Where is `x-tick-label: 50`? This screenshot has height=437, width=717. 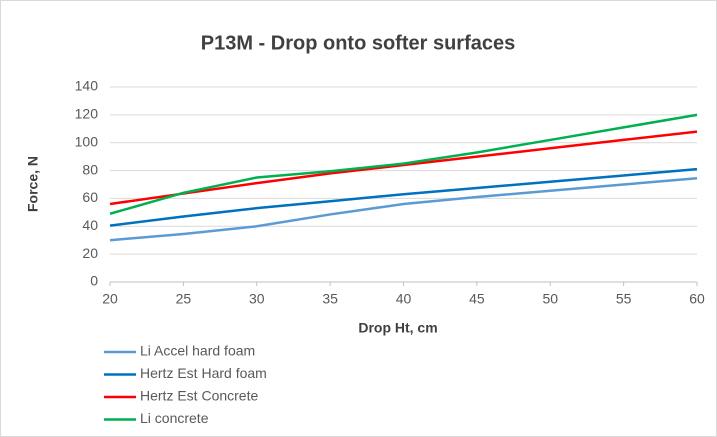
x-tick-label: 50 is located at coordinates (550, 299).